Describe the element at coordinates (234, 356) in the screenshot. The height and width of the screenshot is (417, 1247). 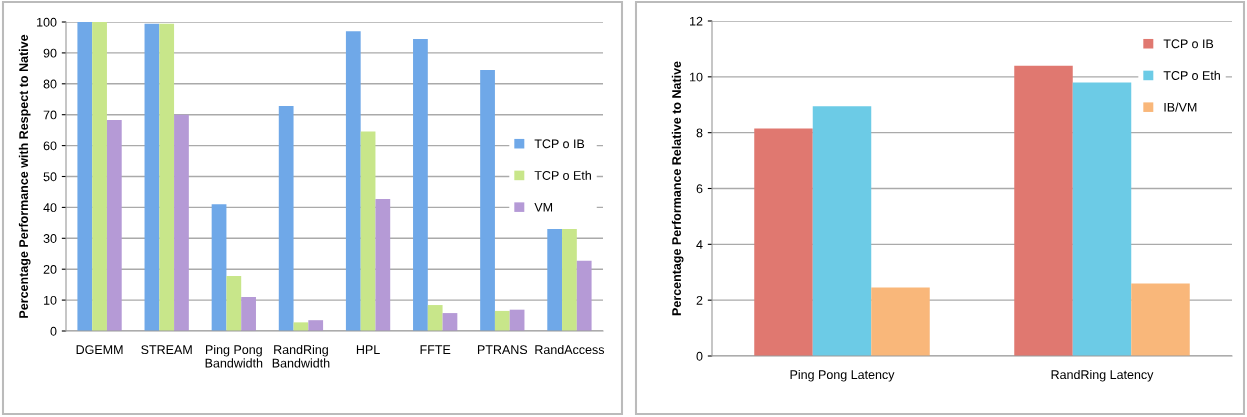
I see `x-tick-label: Ping Pong Bandwidth` at that location.